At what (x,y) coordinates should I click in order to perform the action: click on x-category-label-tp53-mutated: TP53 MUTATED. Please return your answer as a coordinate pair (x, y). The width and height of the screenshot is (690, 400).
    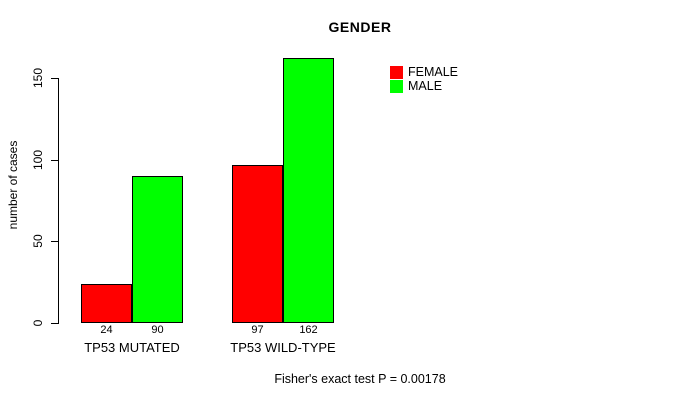
    Looking at the image, I should click on (132, 347).